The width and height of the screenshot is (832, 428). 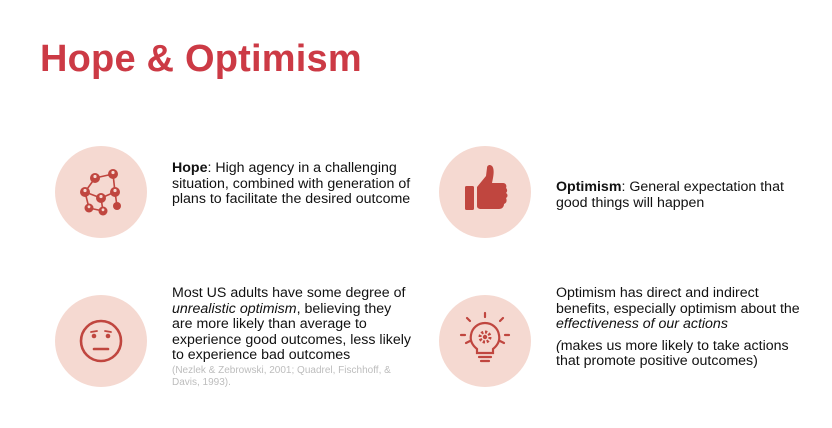 I want to click on optimism-icon-circle, so click(x=485, y=192).